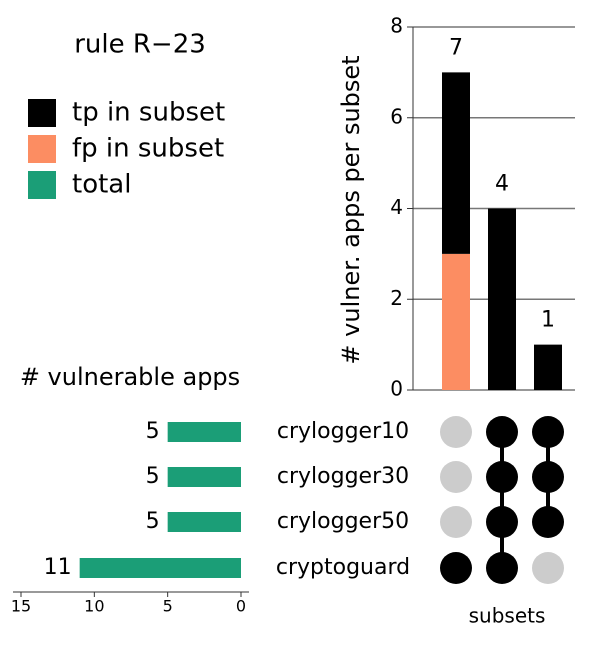 This screenshot has width=598, height=646. Describe the element at coordinates (21, 606) in the screenshot. I see `x-tick-label: 15` at that location.